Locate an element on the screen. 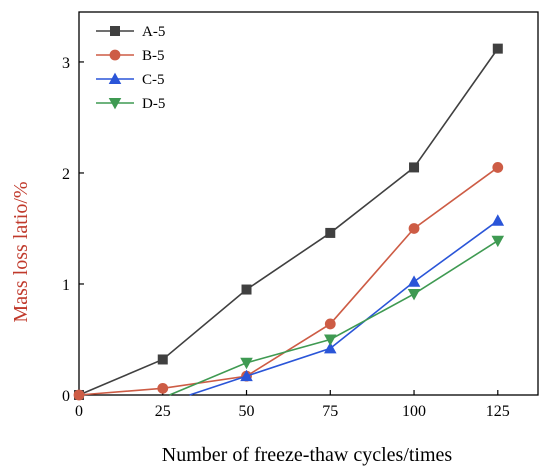 The height and width of the screenshot is (476, 550). legend-label: B-5 is located at coordinates (153, 56).